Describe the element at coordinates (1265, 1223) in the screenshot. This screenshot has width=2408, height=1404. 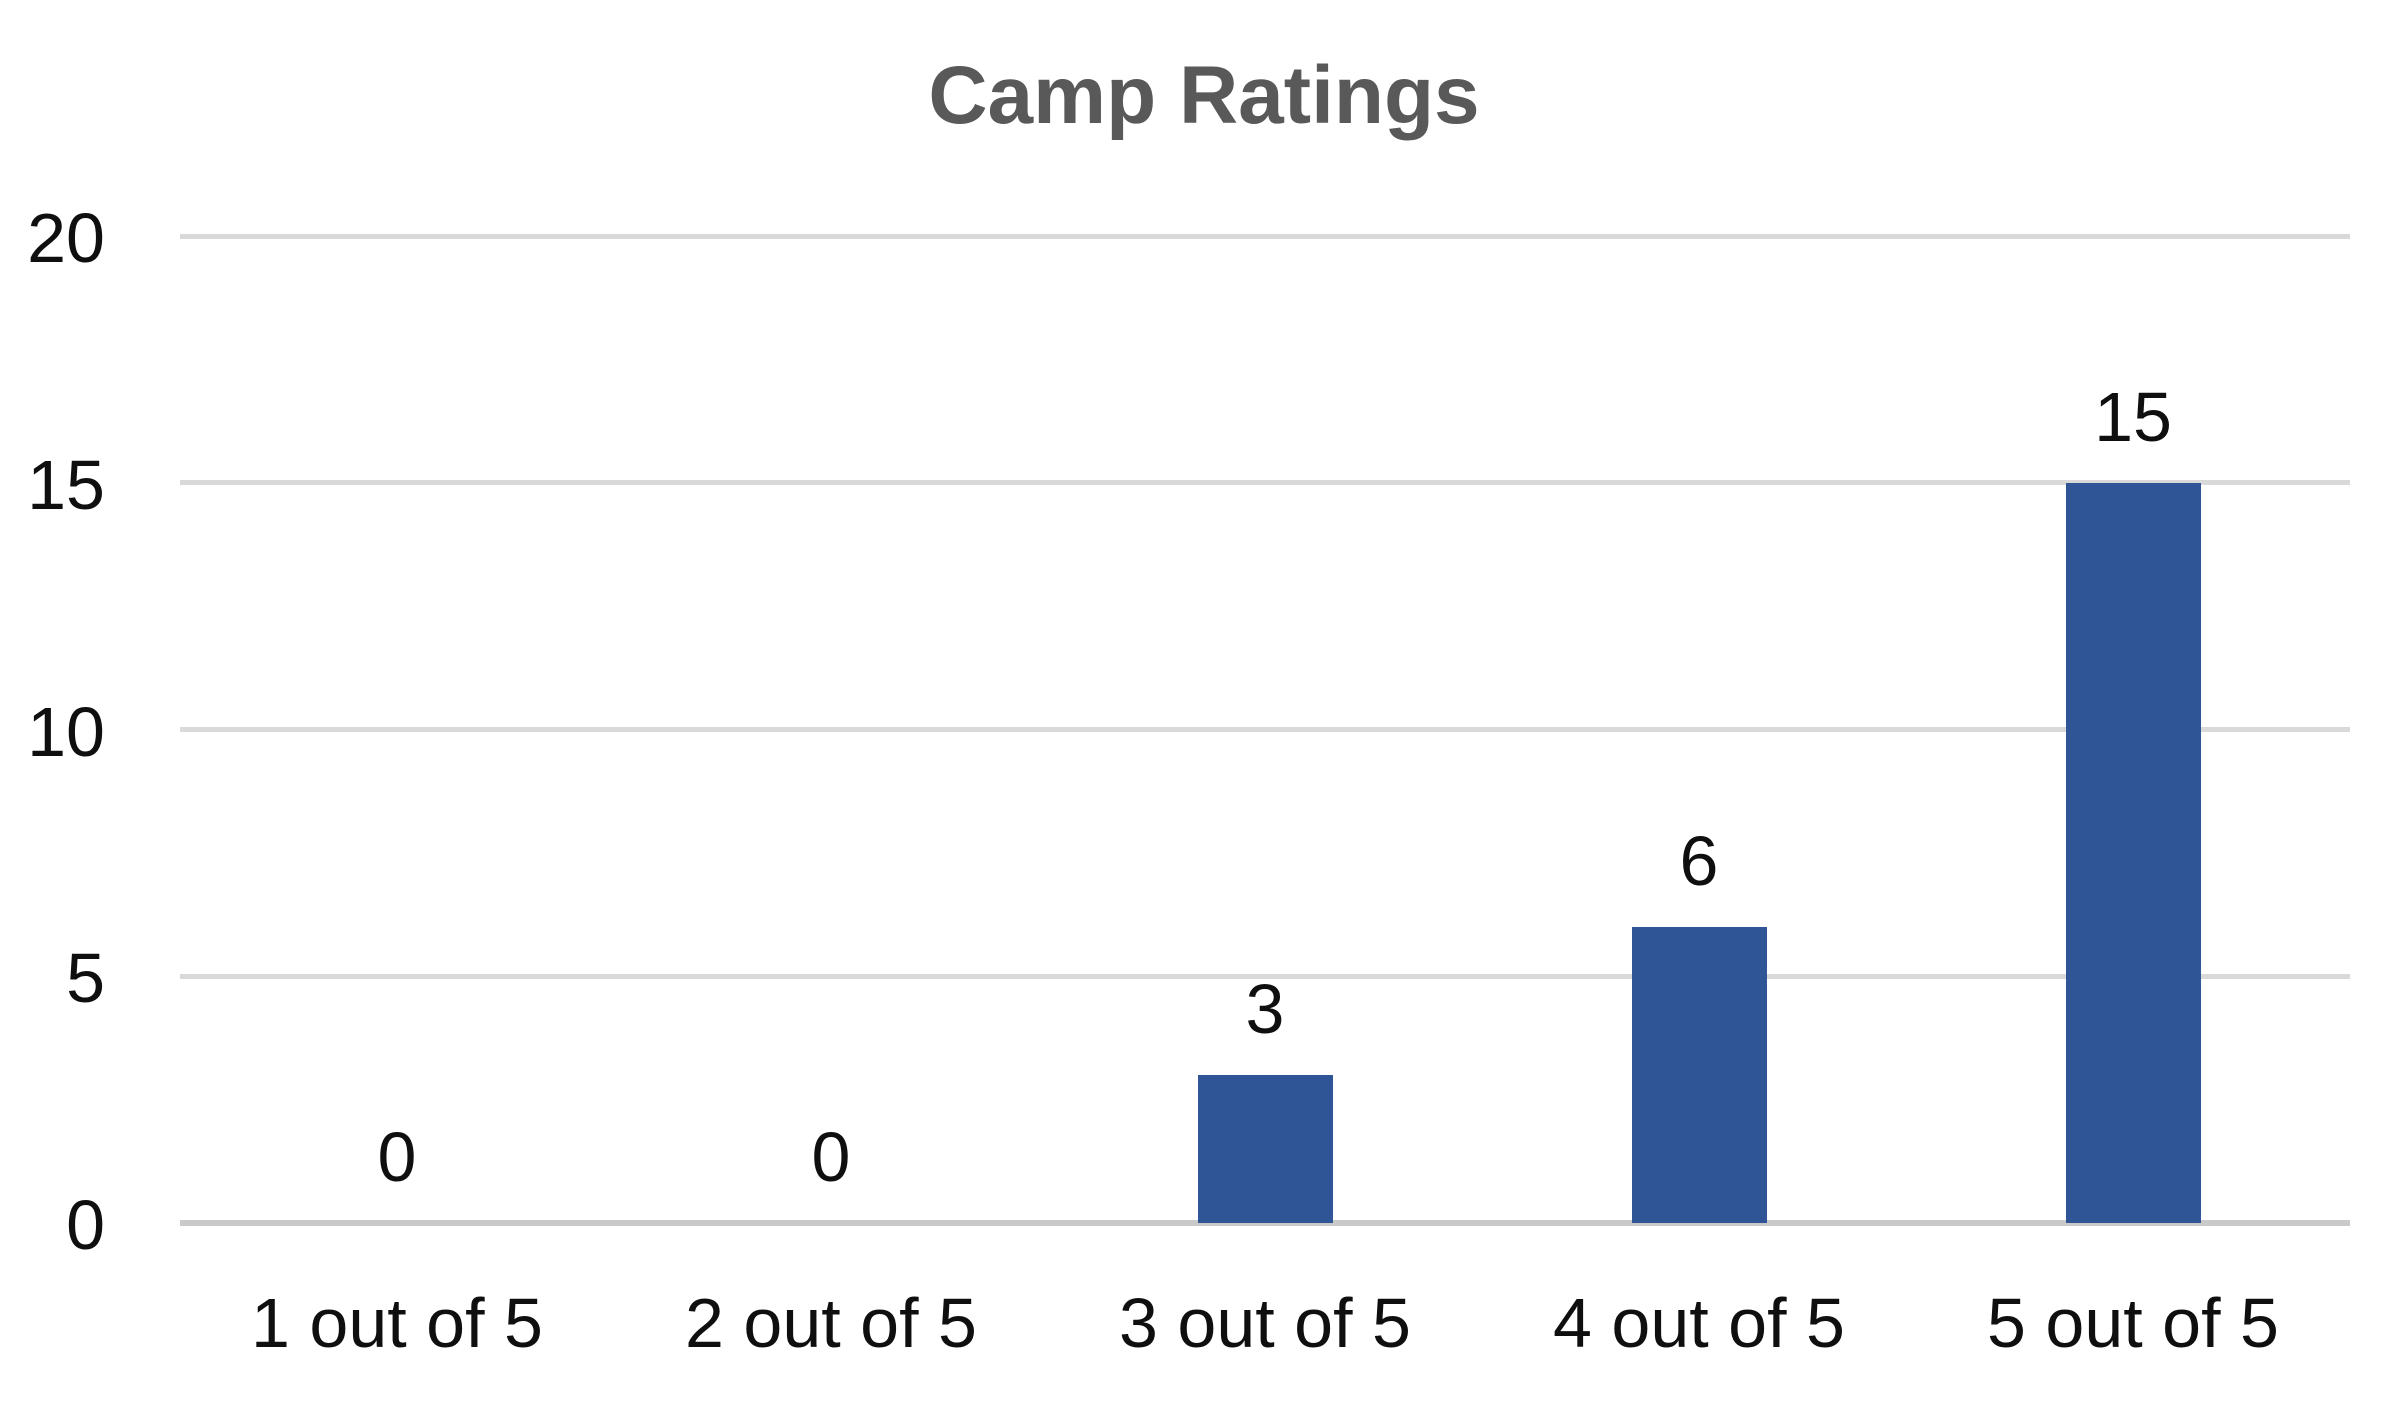
I see `x-axis-line` at that location.